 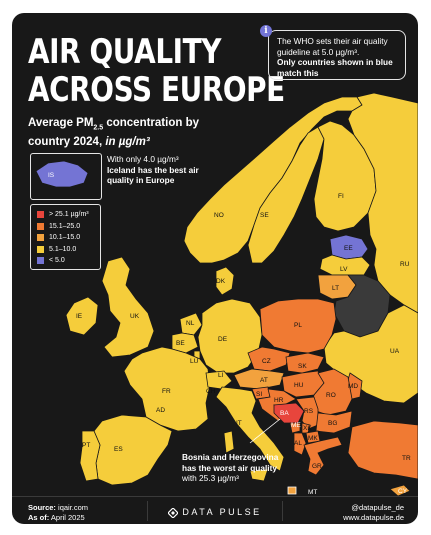 I want to click on label-ua: UA, so click(x=395, y=351).